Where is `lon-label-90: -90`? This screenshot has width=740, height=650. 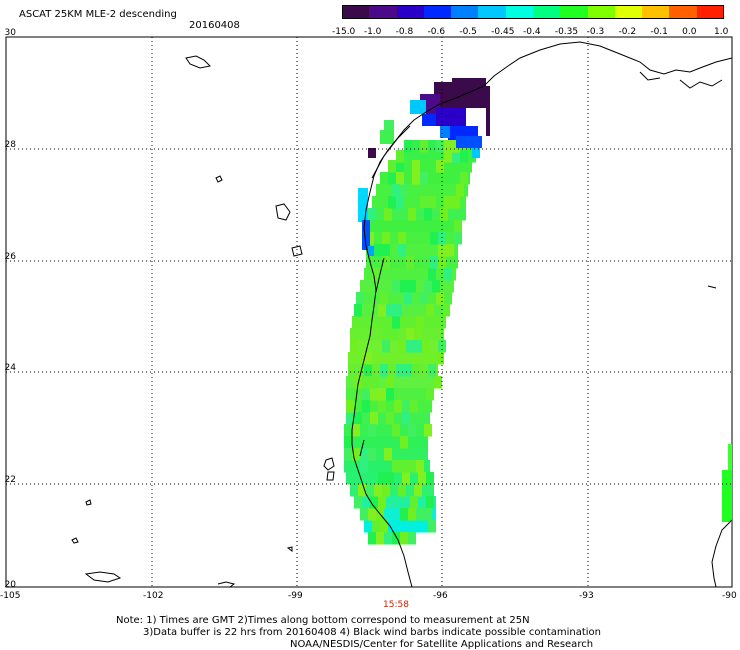 lon-label-90: -90 is located at coordinates (729, 596).